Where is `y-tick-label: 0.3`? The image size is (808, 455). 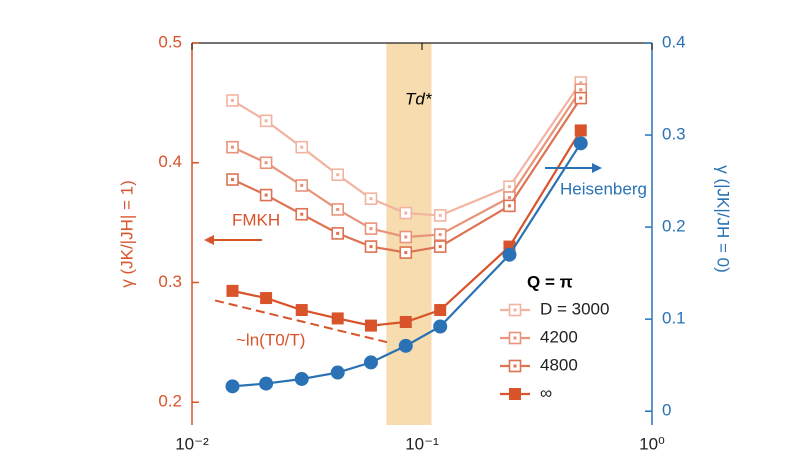
y-tick-label: 0.3 is located at coordinates (170, 281).